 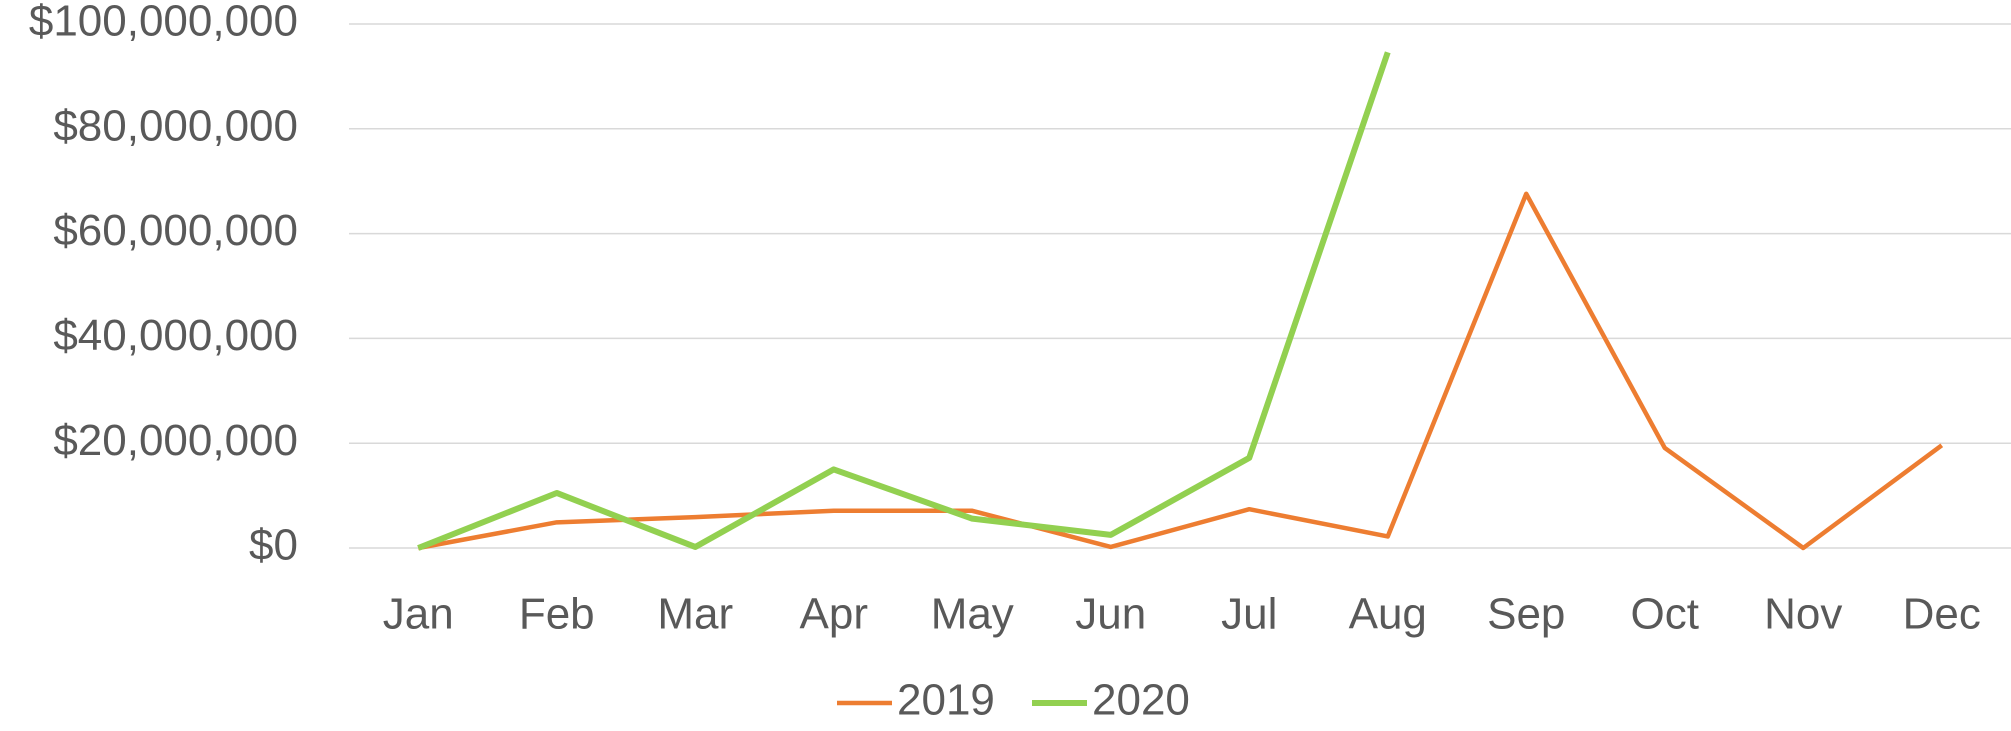 I want to click on y-tick-label: $40,000,000, so click(x=175, y=335).